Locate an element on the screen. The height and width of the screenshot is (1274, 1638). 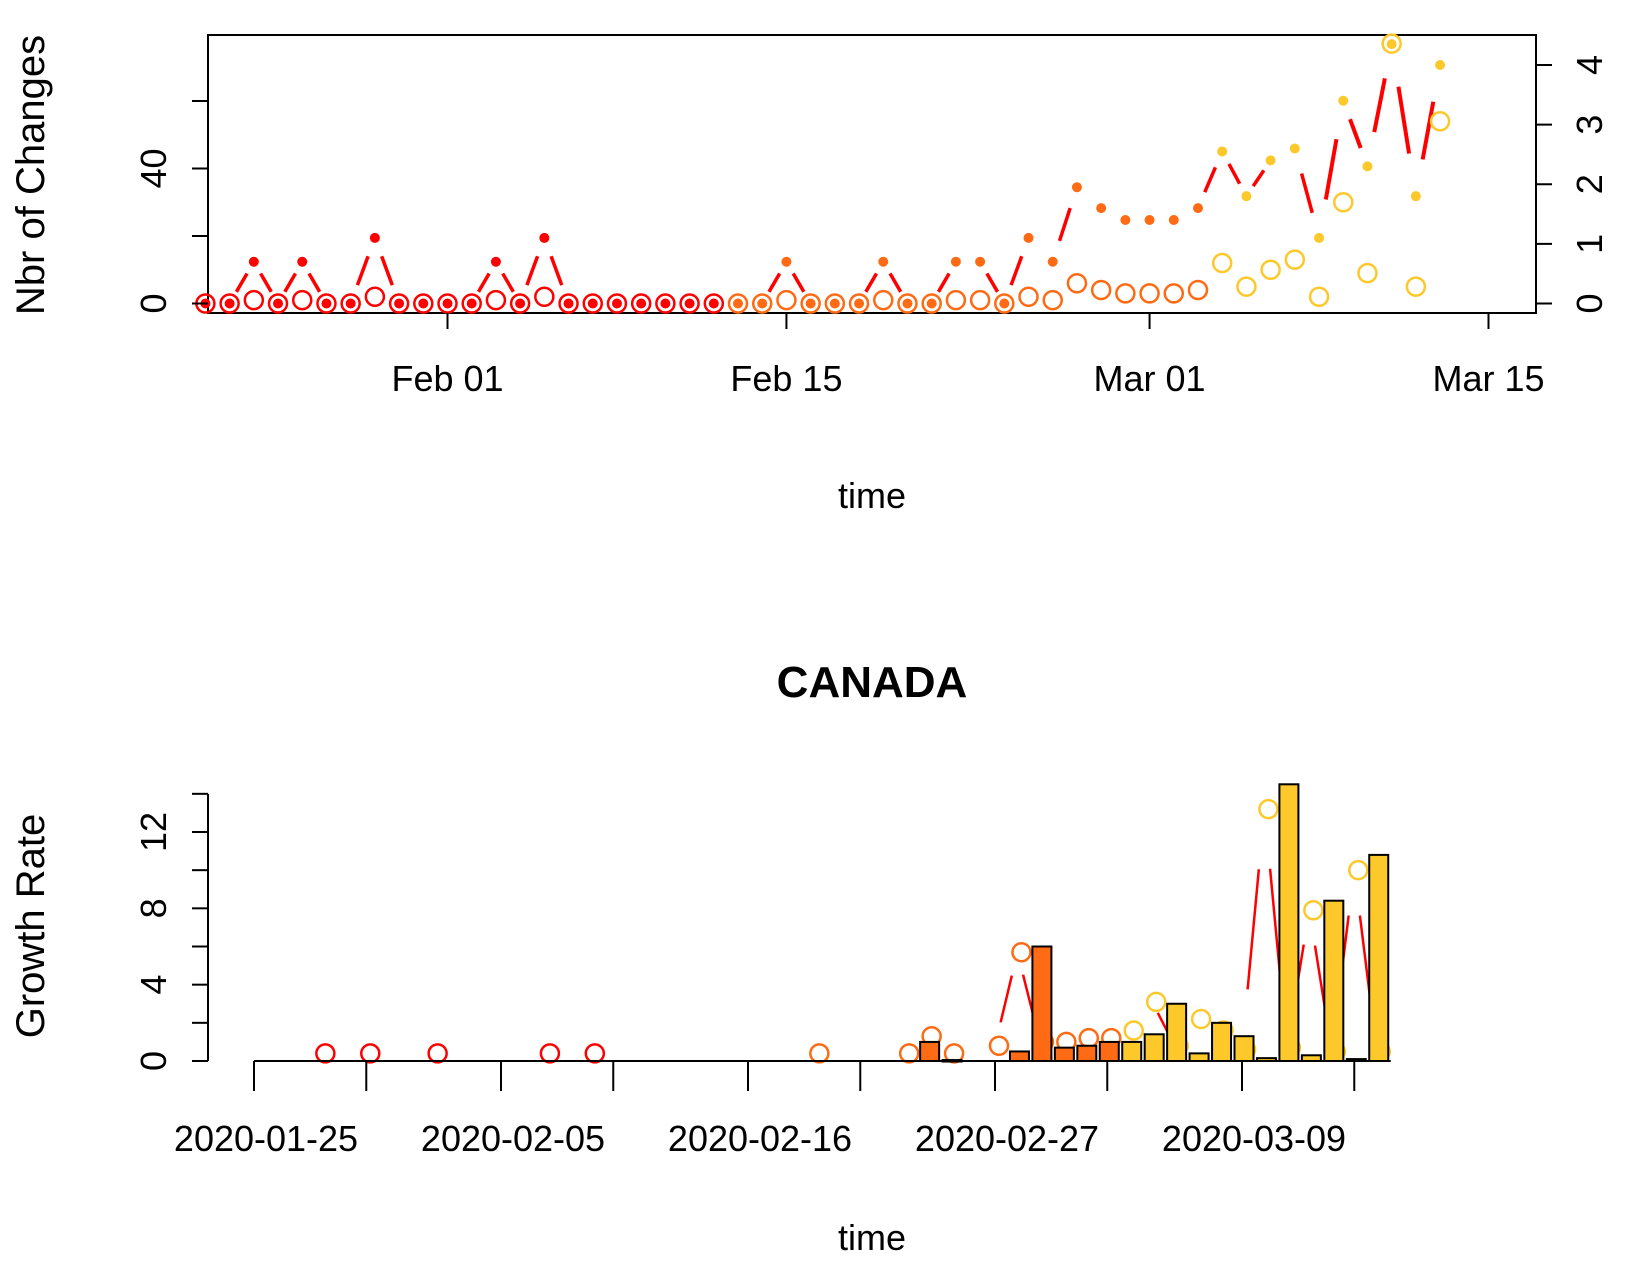
bottom-x-tick-label: 2020-02-05 is located at coordinates (513, 1138).